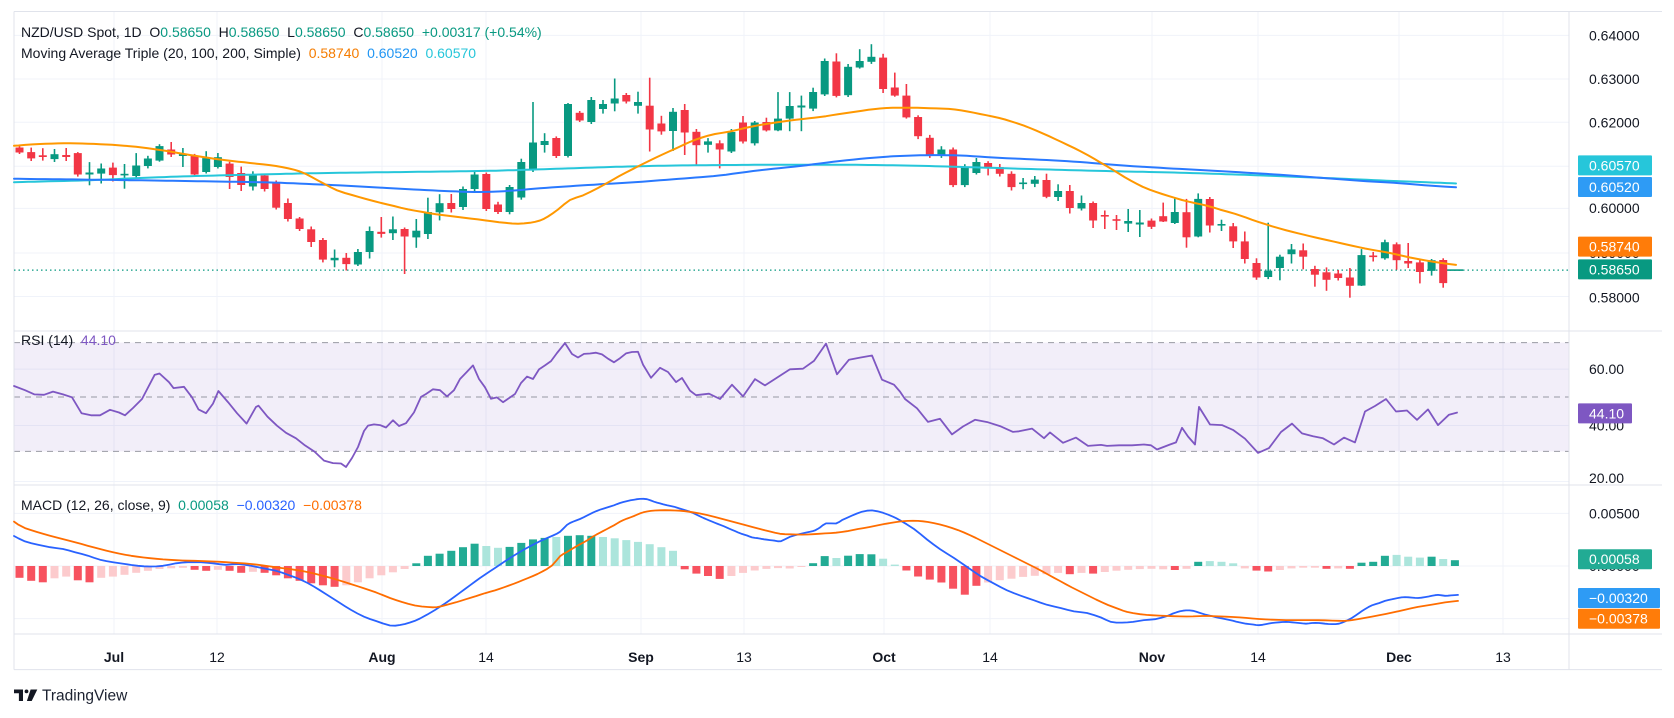 The image size is (1674, 718). What do you see at coordinates (1618, 598) in the screenshot?
I see `svg-text: −0.00320` at bounding box center [1618, 598].